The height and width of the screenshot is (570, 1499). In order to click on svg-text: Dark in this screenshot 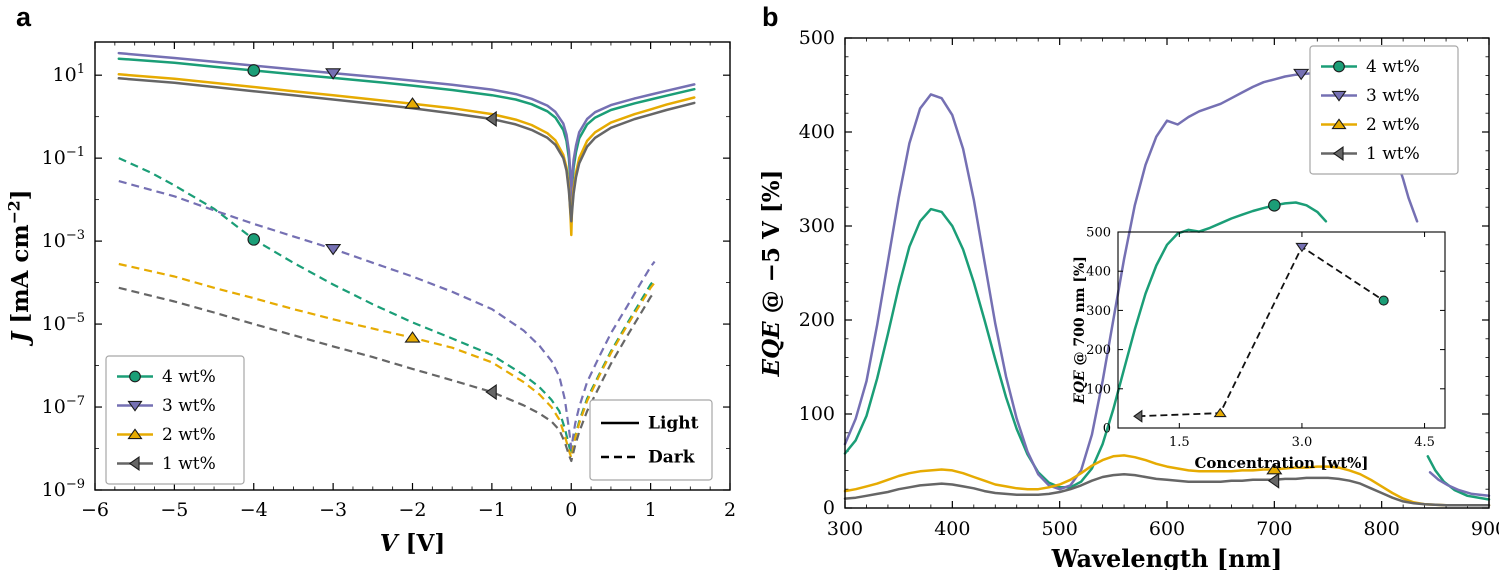, I will do `click(672, 458)`.